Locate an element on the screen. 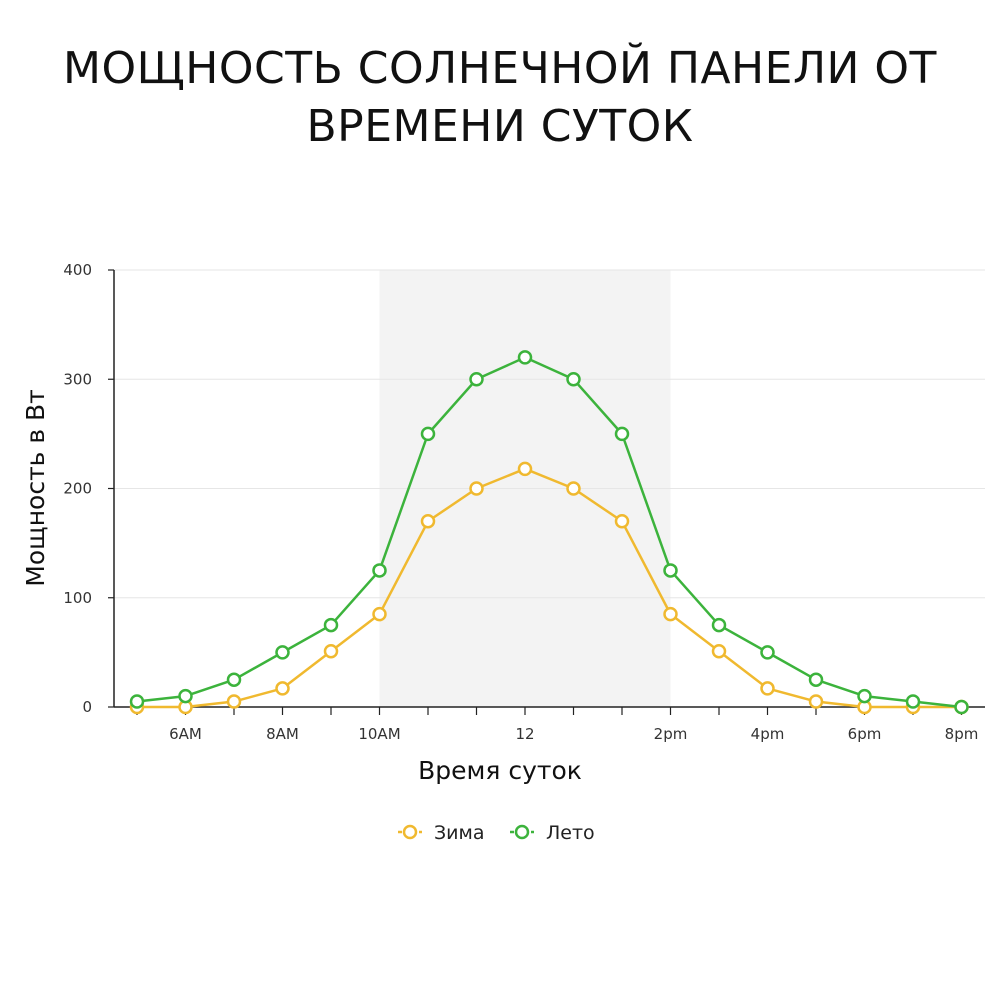  y-tick-label: 400 is located at coordinates (77, 270).